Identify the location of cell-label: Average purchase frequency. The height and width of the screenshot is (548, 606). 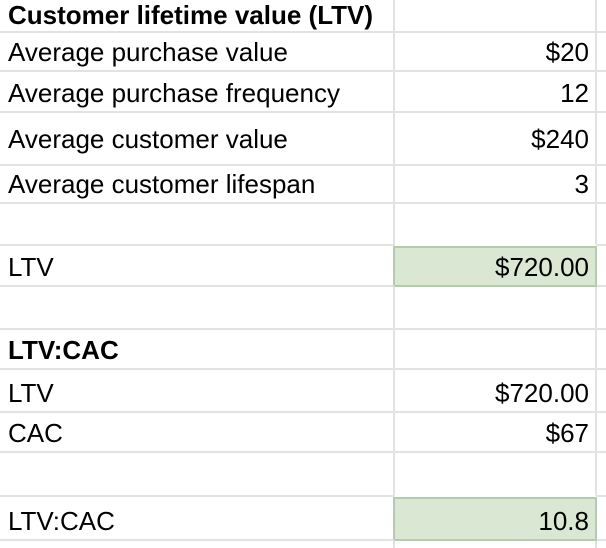
(197, 92).